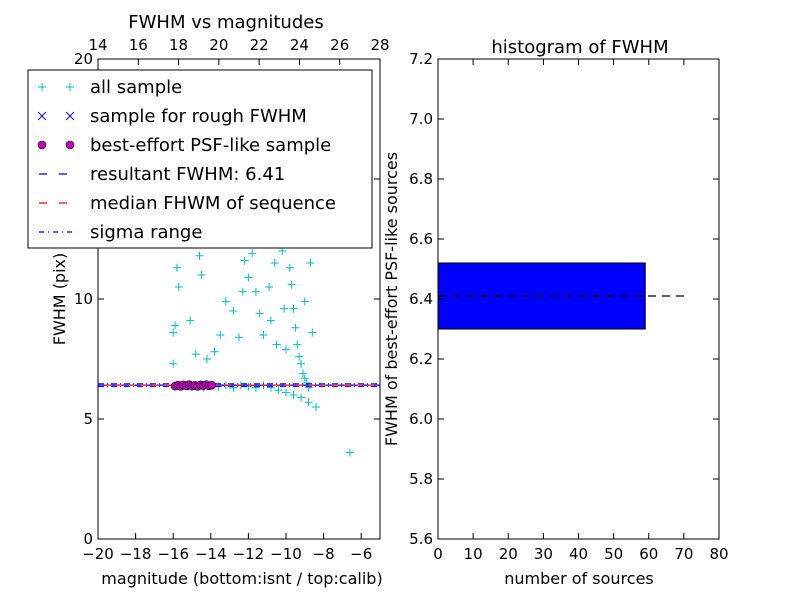 Image resolution: width=800 pixels, height=600 pixels. I want to click on left-x-tick-label: −18, so click(136, 554).